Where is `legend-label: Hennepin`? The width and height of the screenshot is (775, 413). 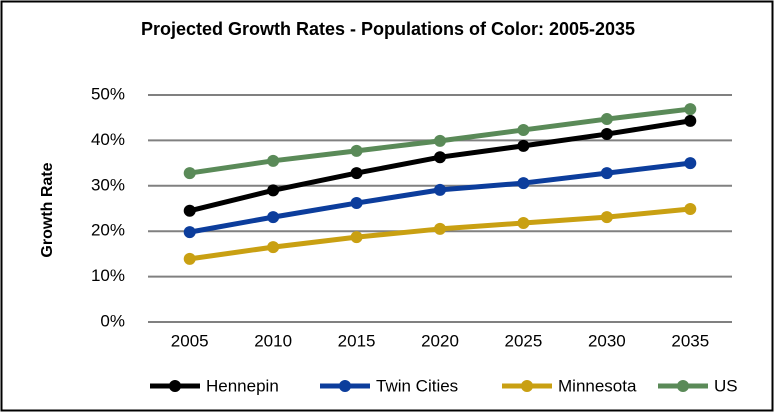
legend-label: Hennepin is located at coordinates (242, 385).